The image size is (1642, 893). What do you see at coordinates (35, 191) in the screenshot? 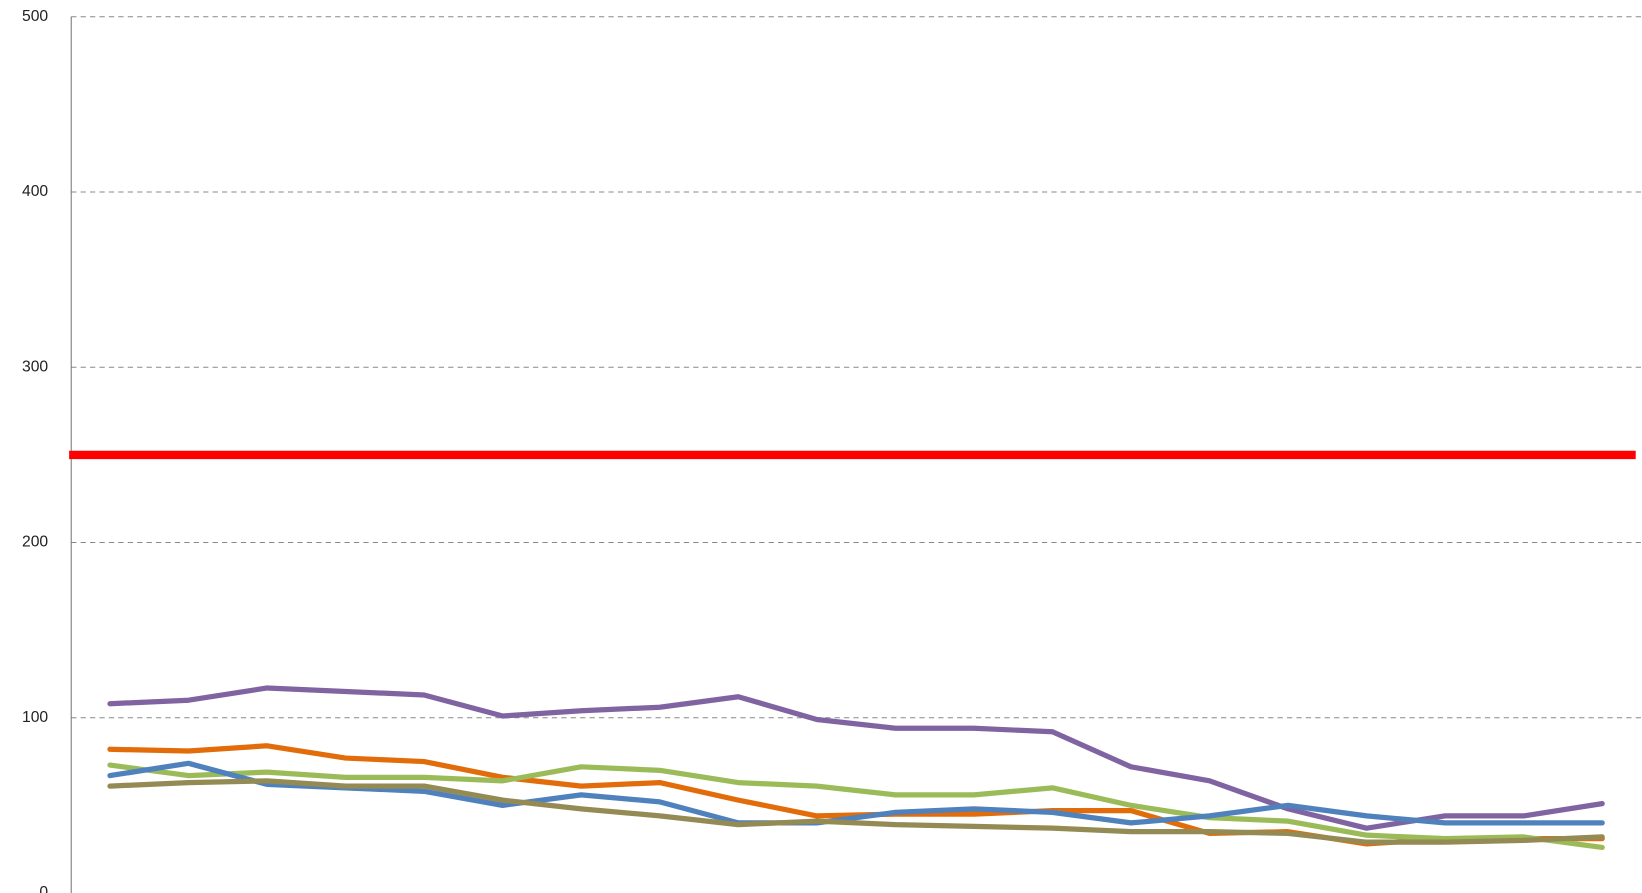
I see `y-tick-label: 400` at bounding box center [35, 191].